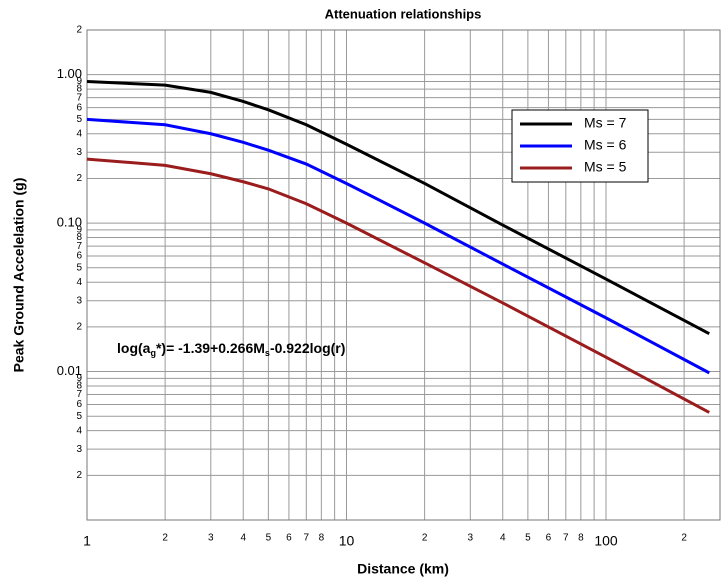 The width and height of the screenshot is (726, 580). What do you see at coordinates (19, 275) in the screenshot?
I see `y-axis-label: Peak Ground Accelelation (g)` at bounding box center [19, 275].